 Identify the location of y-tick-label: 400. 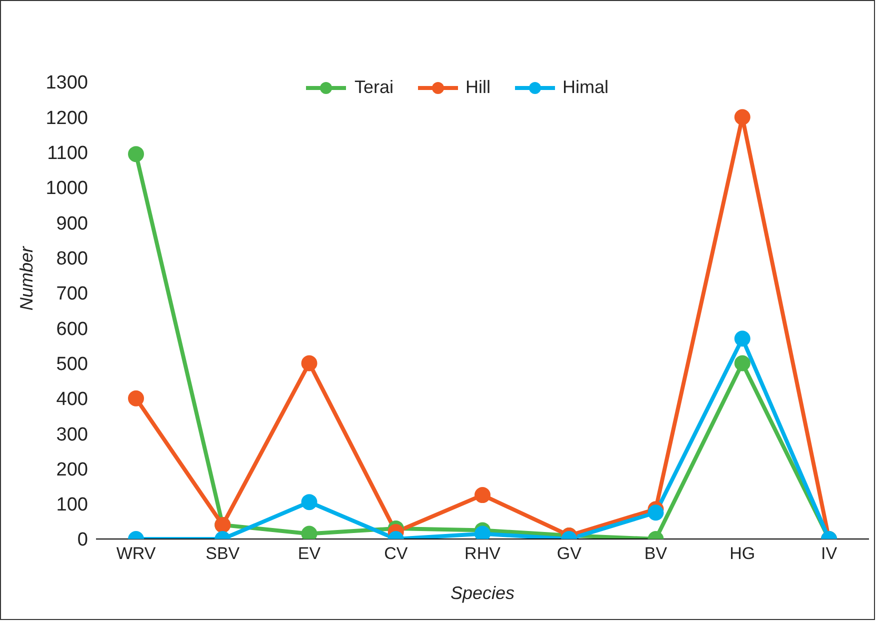
(72, 399).